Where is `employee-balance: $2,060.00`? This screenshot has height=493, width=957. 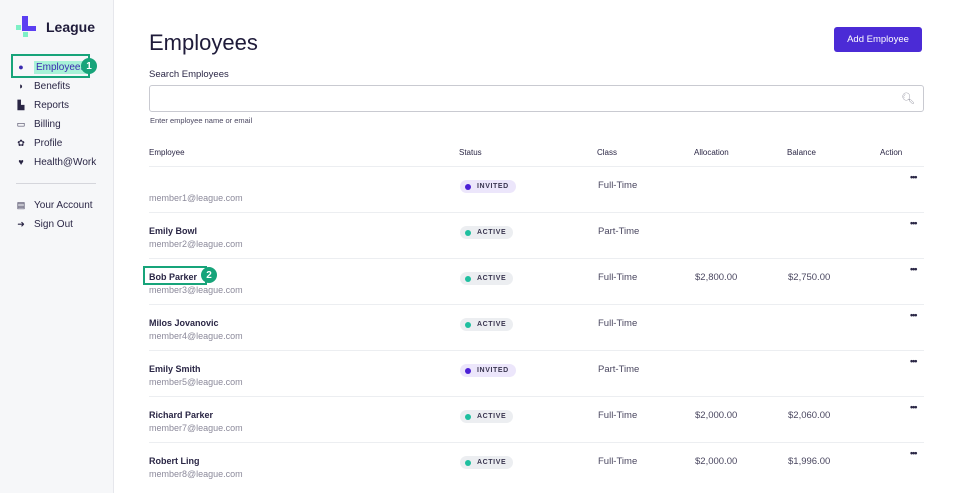
employee-balance: $2,060.00 is located at coordinates (809, 415).